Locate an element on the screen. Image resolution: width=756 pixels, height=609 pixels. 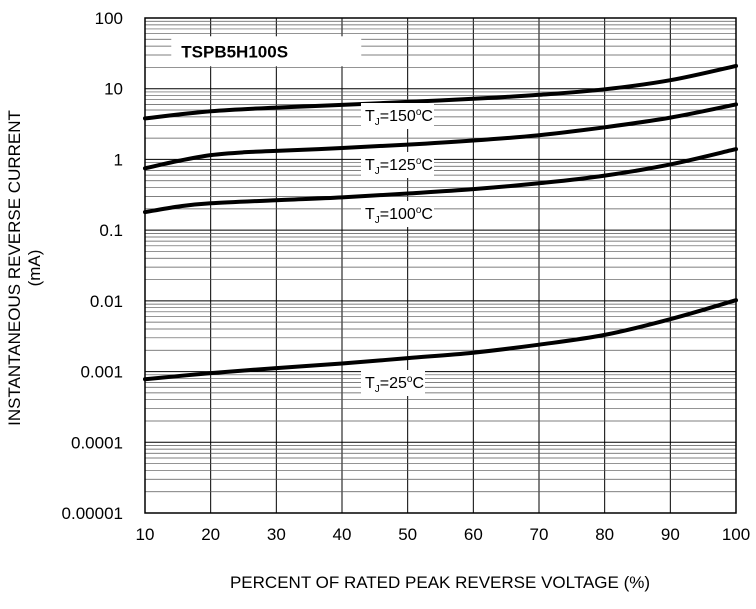
curve-label: TJ=100oC is located at coordinates (399, 215).